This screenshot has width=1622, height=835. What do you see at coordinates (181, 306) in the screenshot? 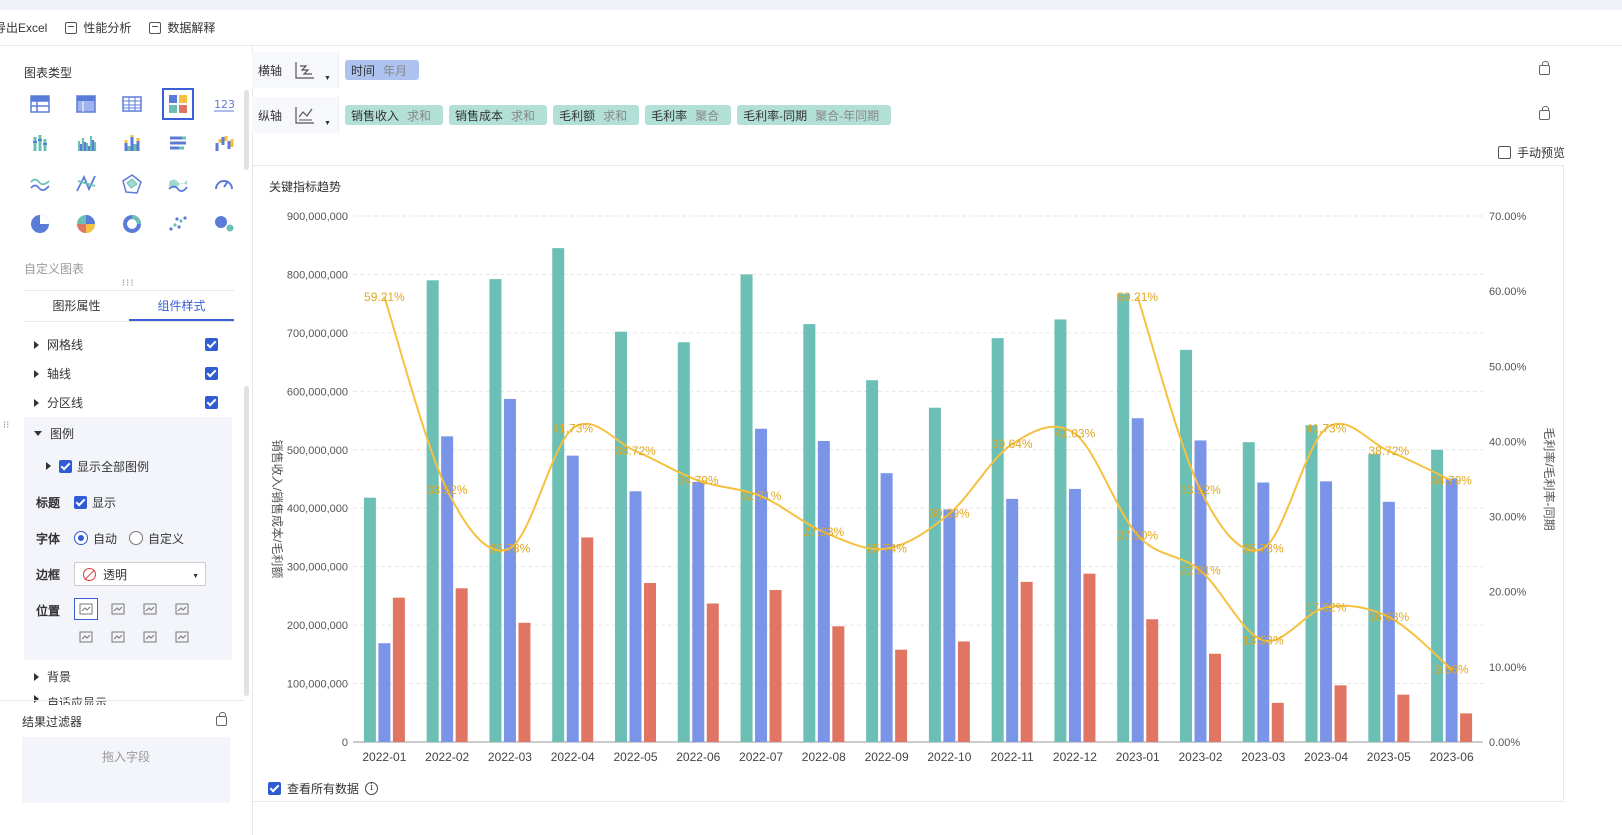
I see `tab-component-style: 组件样式` at bounding box center [181, 306].